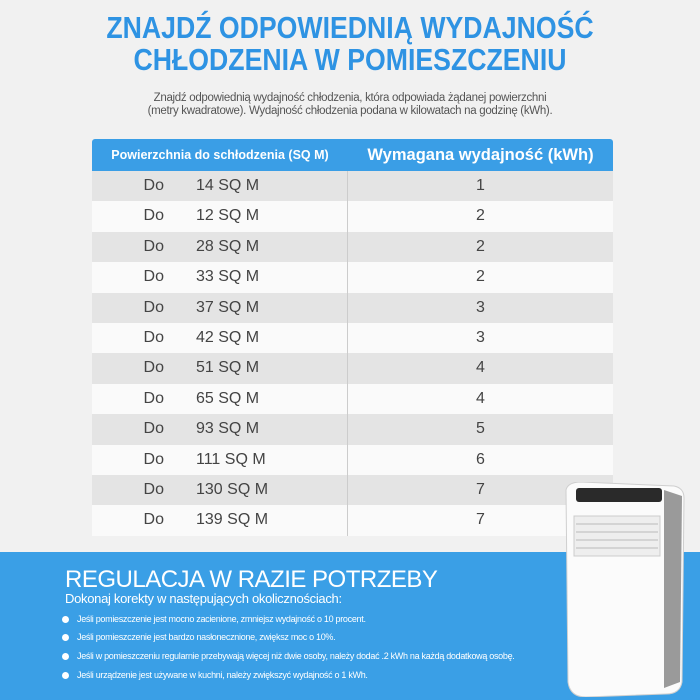 The image size is (700, 700). Describe the element at coordinates (228, 307) in the screenshot. I see `area-value: 37 SQ M` at that location.